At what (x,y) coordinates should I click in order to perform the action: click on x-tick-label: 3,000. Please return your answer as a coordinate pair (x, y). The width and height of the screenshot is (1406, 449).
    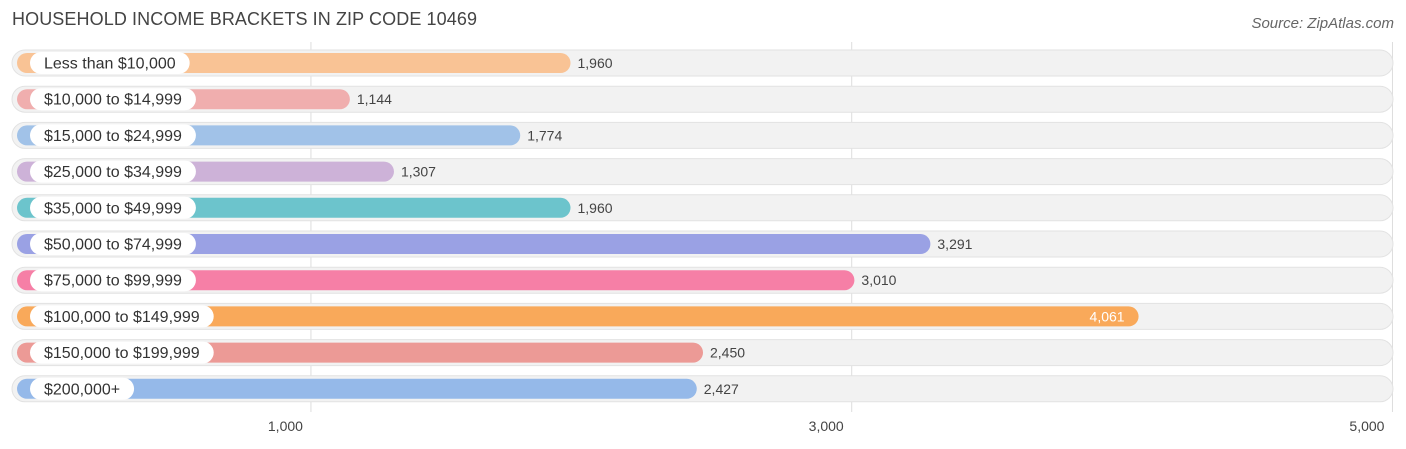
    Looking at the image, I should click on (826, 426).